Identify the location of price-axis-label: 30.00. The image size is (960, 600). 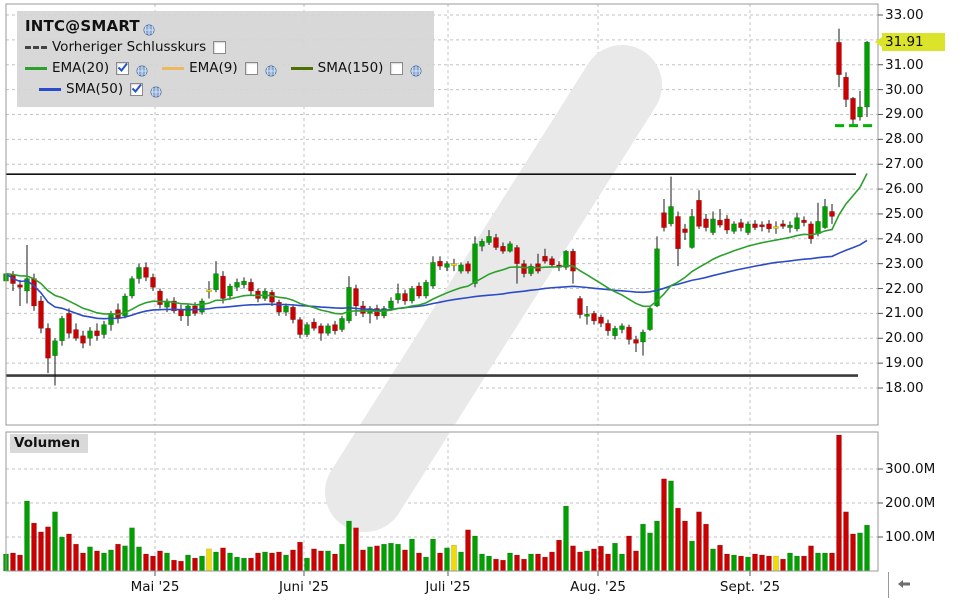
(904, 89).